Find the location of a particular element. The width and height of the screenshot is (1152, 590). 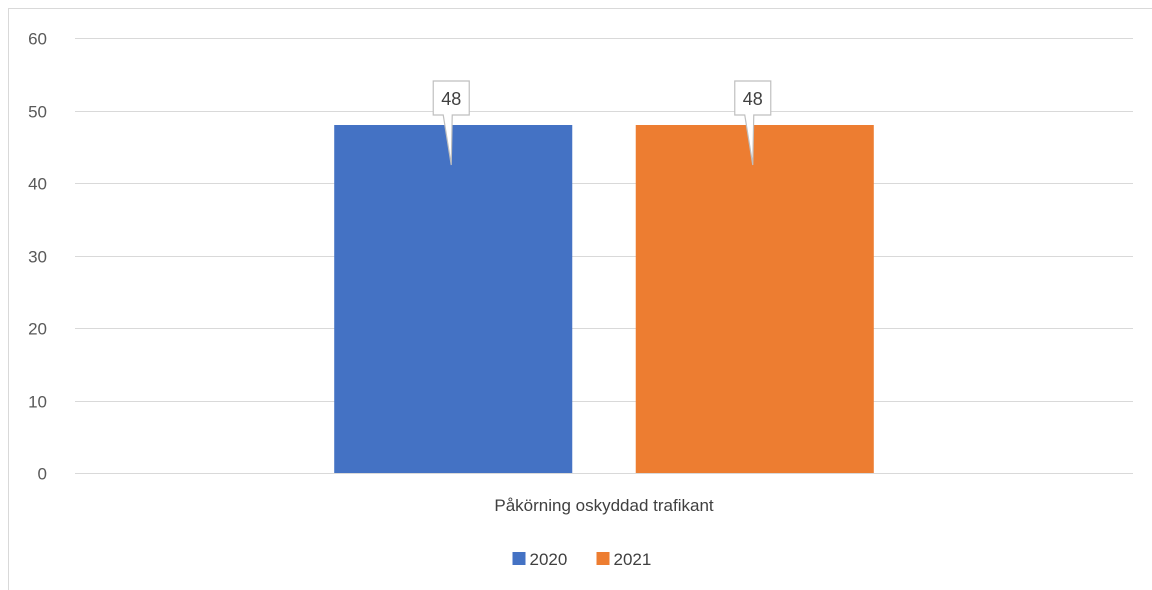

y-tick-label: 20 is located at coordinates (37, 329).